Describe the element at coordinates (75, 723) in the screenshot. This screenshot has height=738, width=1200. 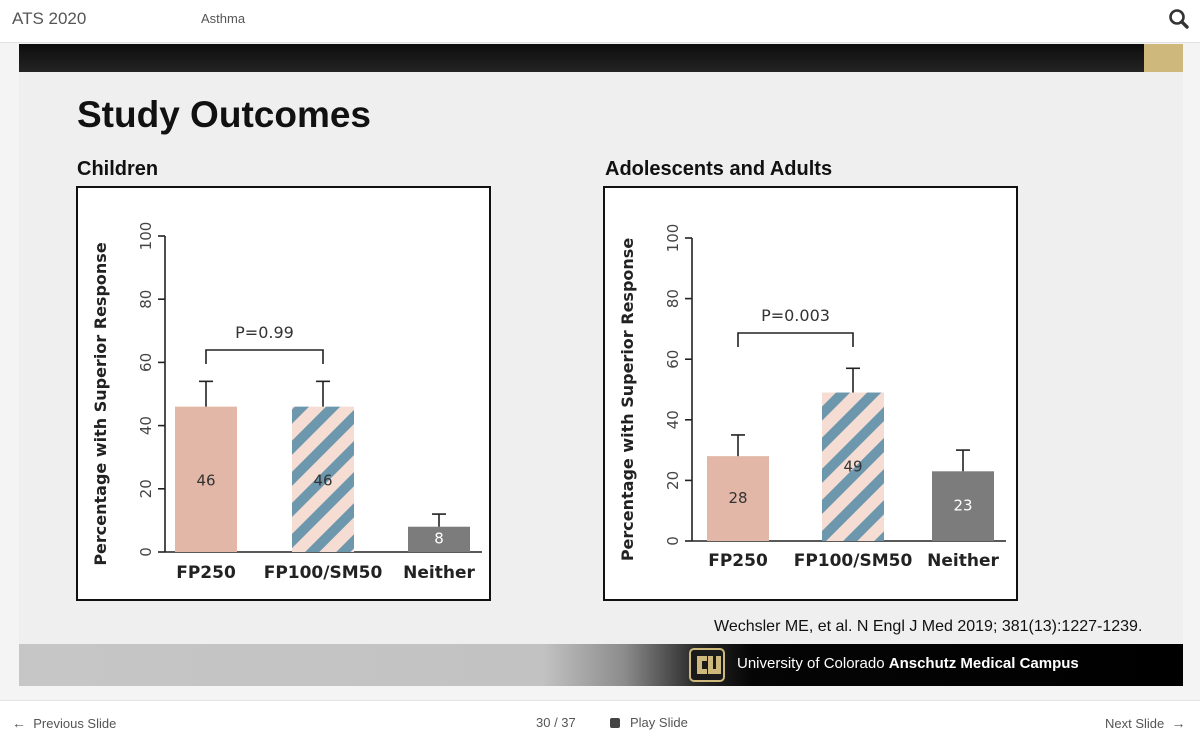
I see `previous-slide-label: Previous Slide` at that location.